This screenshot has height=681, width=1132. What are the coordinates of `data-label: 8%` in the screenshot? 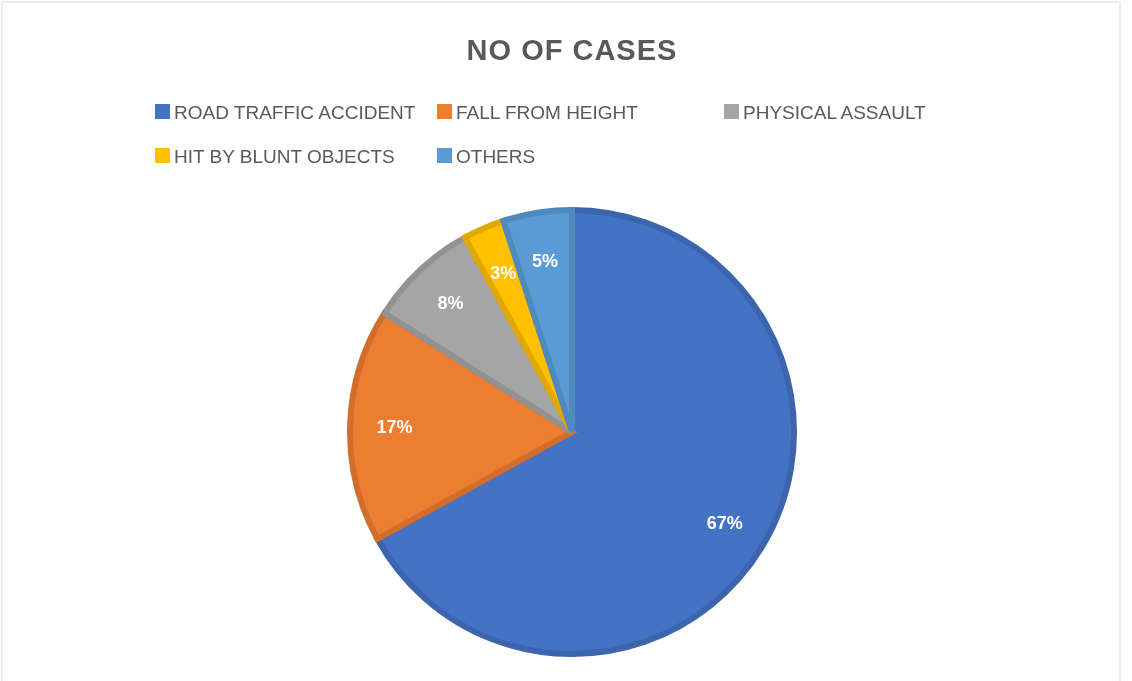 It's located at (450, 302).